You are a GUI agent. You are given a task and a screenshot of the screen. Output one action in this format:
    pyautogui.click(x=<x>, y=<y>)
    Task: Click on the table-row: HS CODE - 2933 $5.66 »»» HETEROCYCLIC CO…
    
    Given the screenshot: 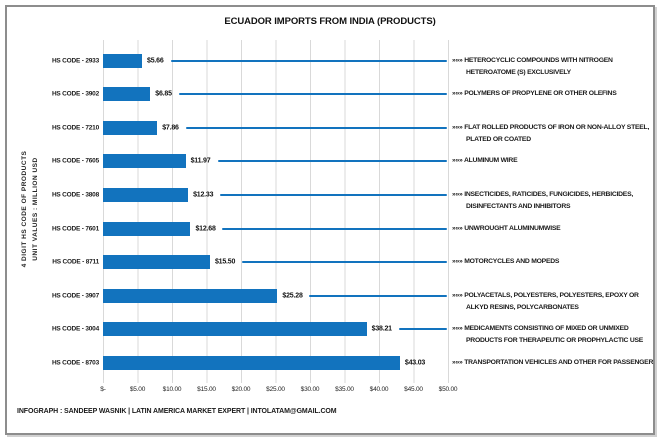 What is the action you would take?
    pyautogui.click(x=330, y=61)
    